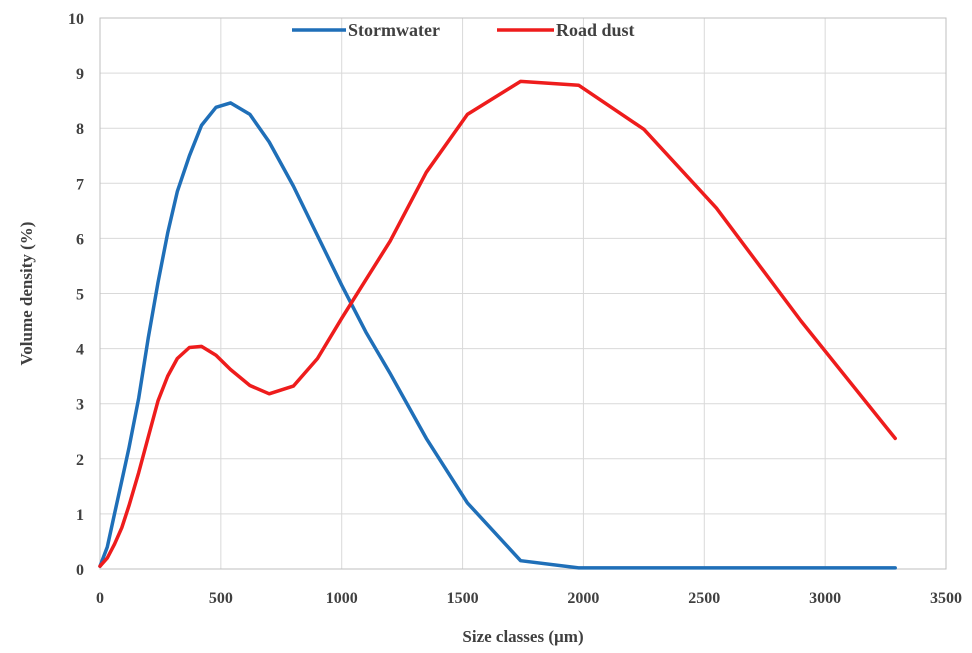 The width and height of the screenshot is (972, 653). I want to click on x-tick-label: 500, so click(221, 598).